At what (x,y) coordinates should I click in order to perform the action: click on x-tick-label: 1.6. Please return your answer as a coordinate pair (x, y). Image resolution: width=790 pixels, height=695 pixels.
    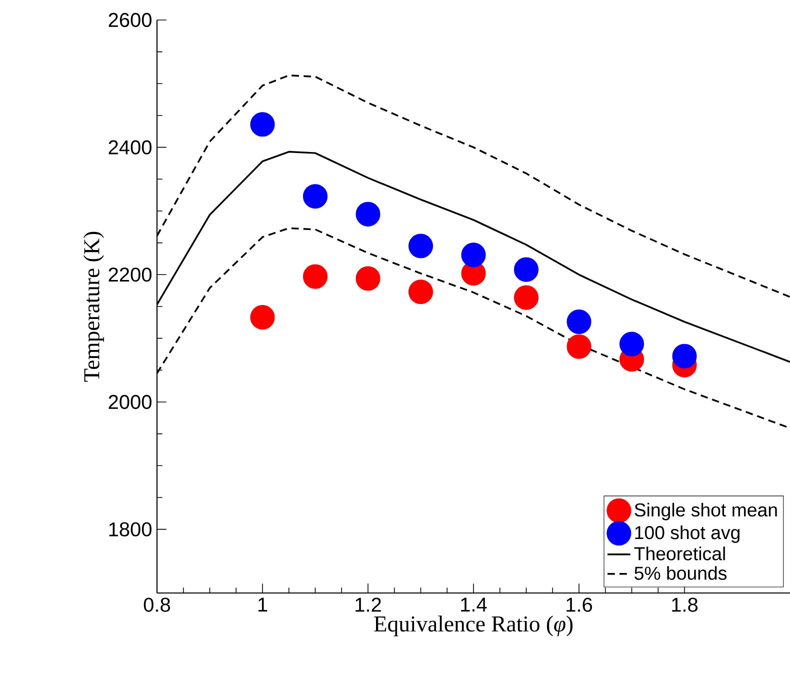
    Looking at the image, I should click on (579, 605).